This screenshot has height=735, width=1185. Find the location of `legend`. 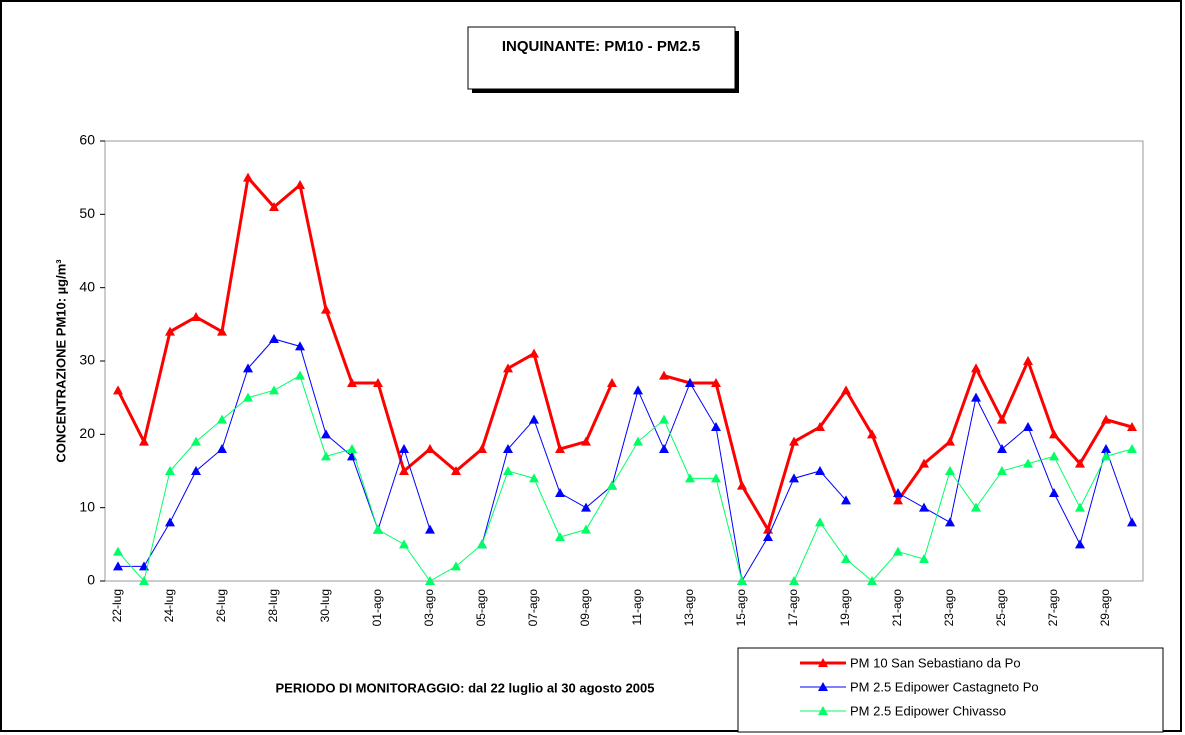

legend is located at coordinates (950, 690).